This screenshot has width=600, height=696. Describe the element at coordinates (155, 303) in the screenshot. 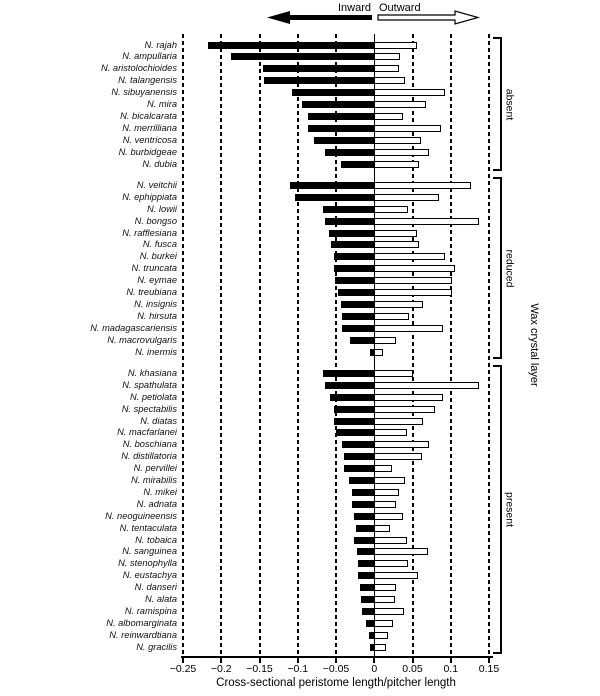

I see `species-label: N. insignis` at that location.